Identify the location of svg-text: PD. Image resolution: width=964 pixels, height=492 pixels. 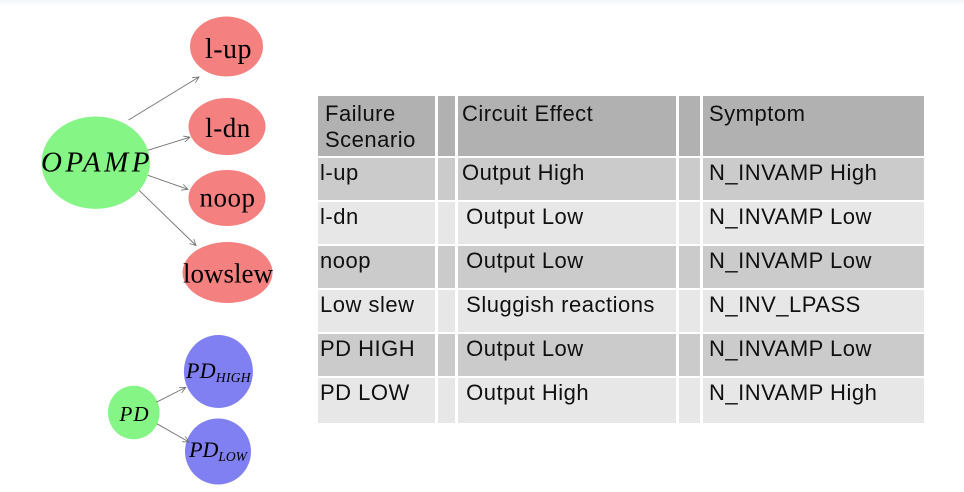
(134, 414).